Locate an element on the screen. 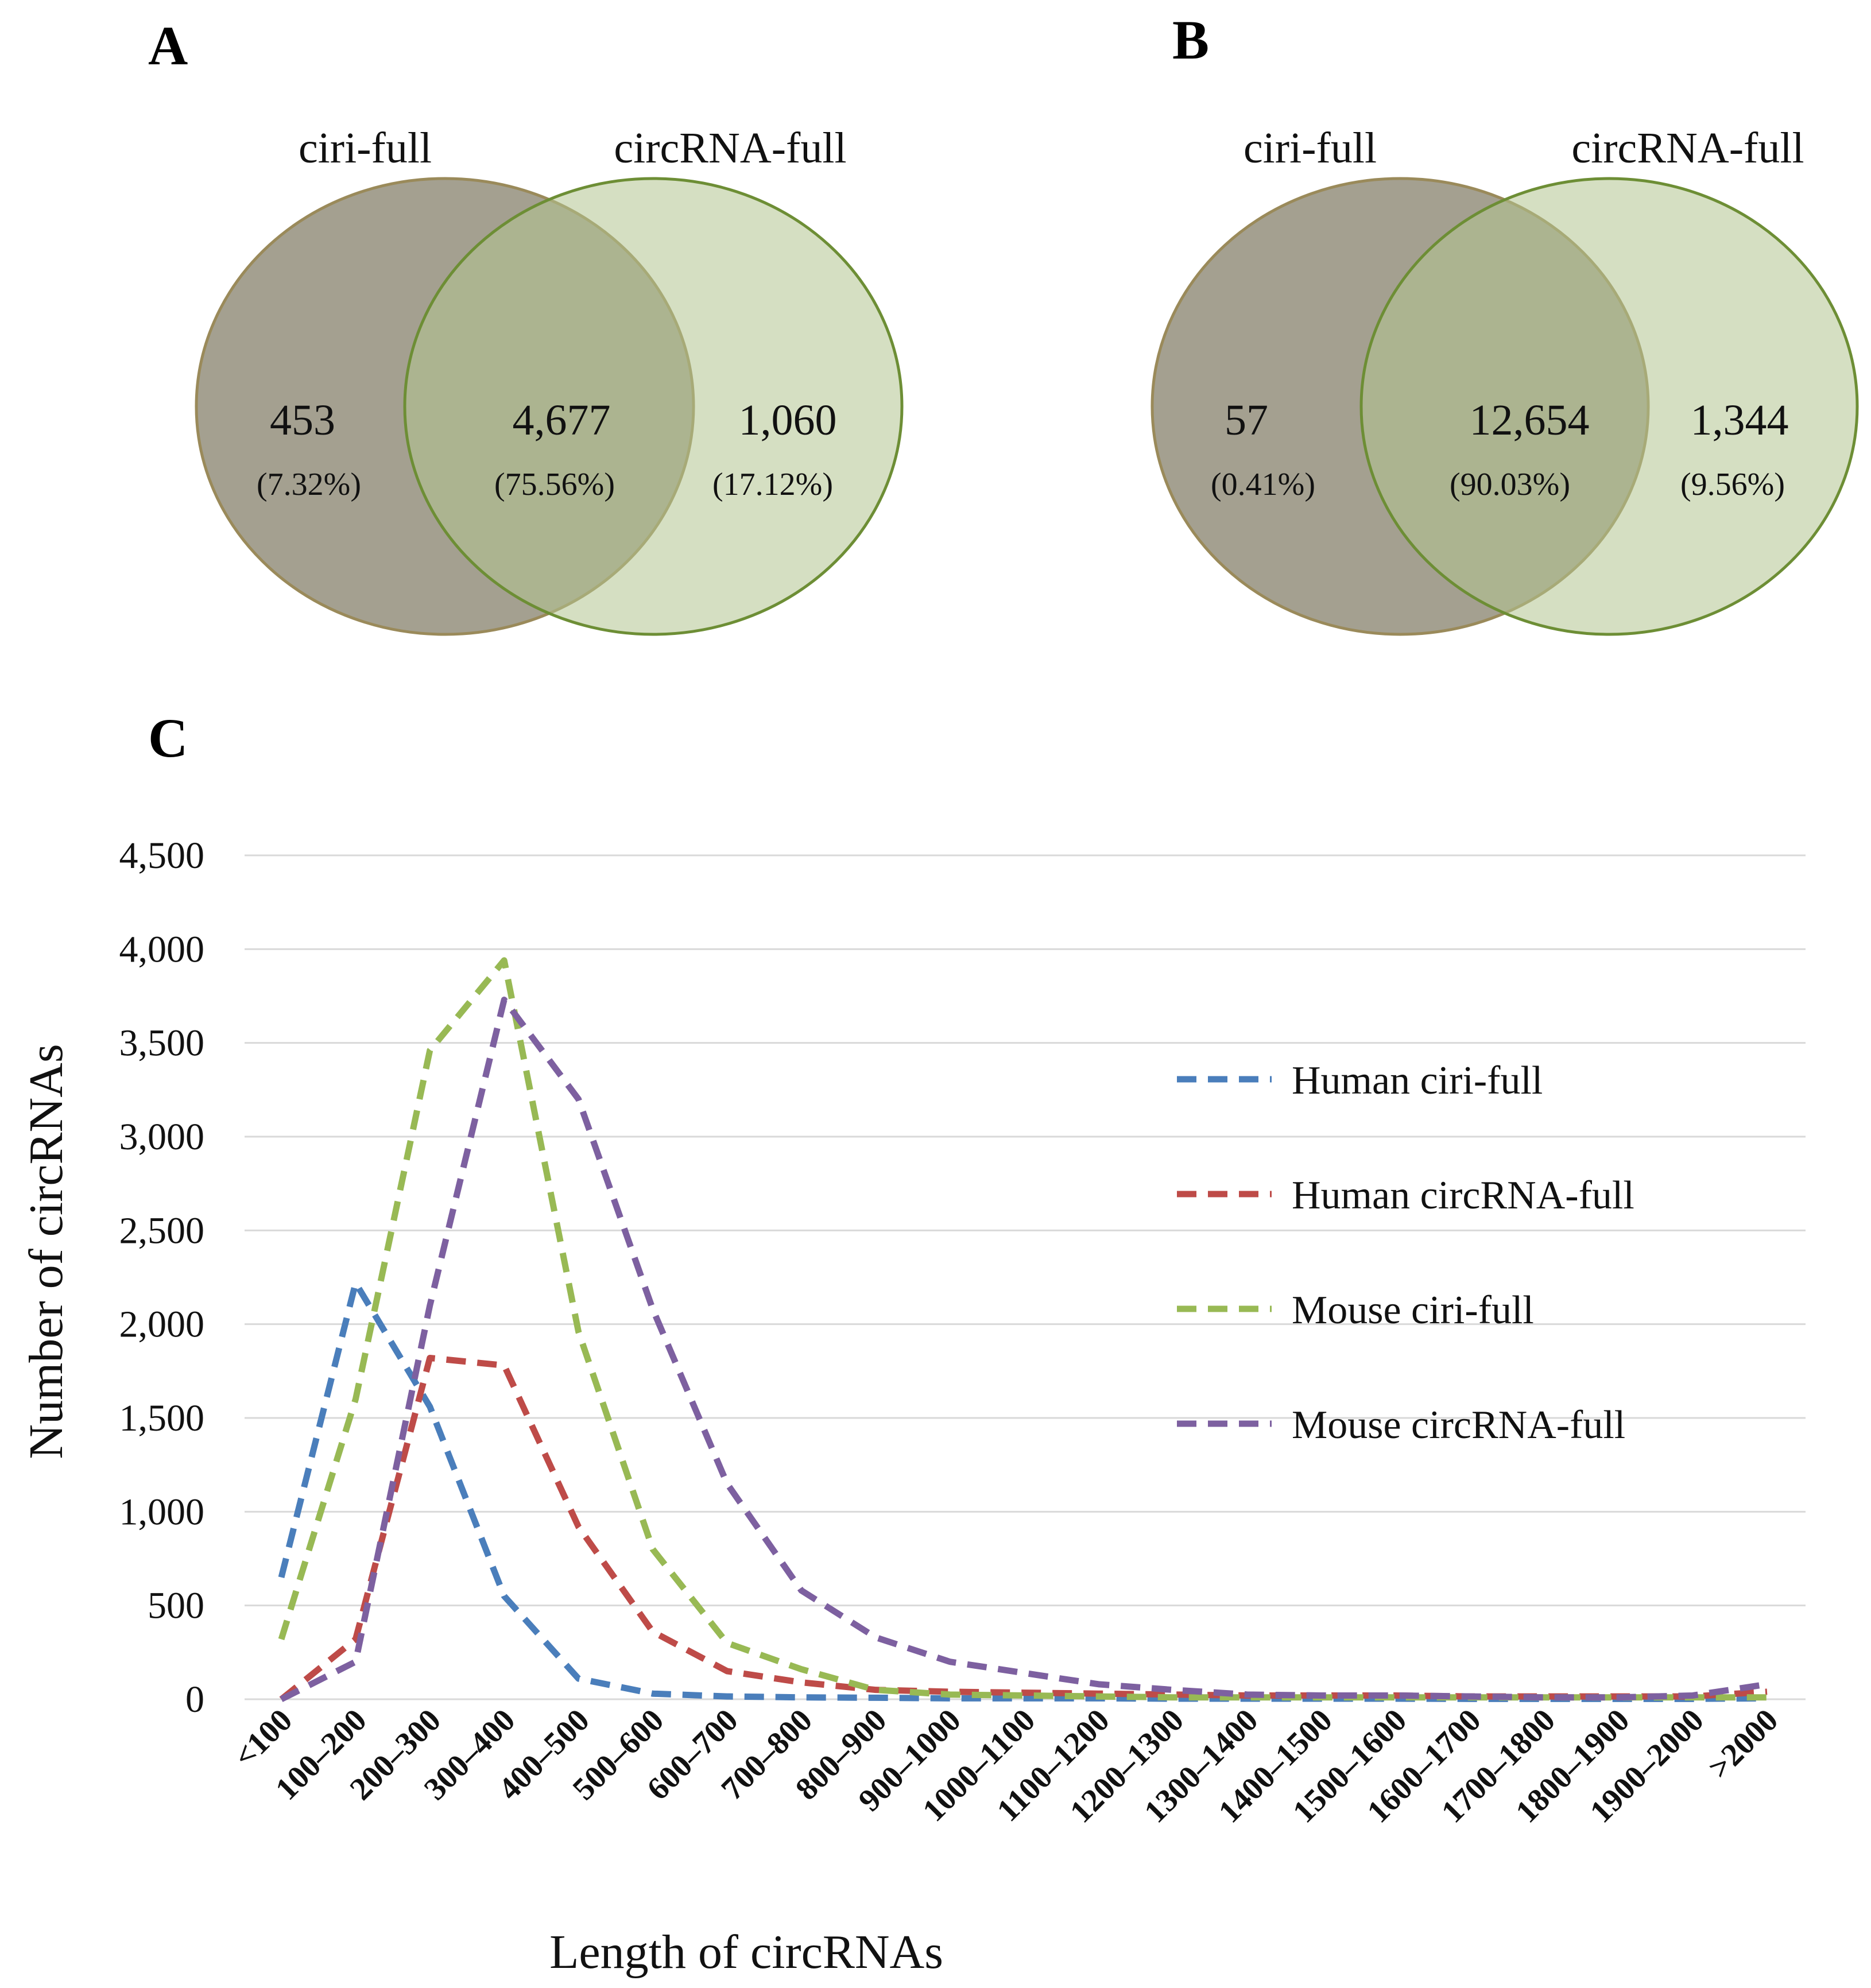 The image size is (1871, 1988). venn-b-right-pct: (9.56%) is located at coordinates (1732, 484).